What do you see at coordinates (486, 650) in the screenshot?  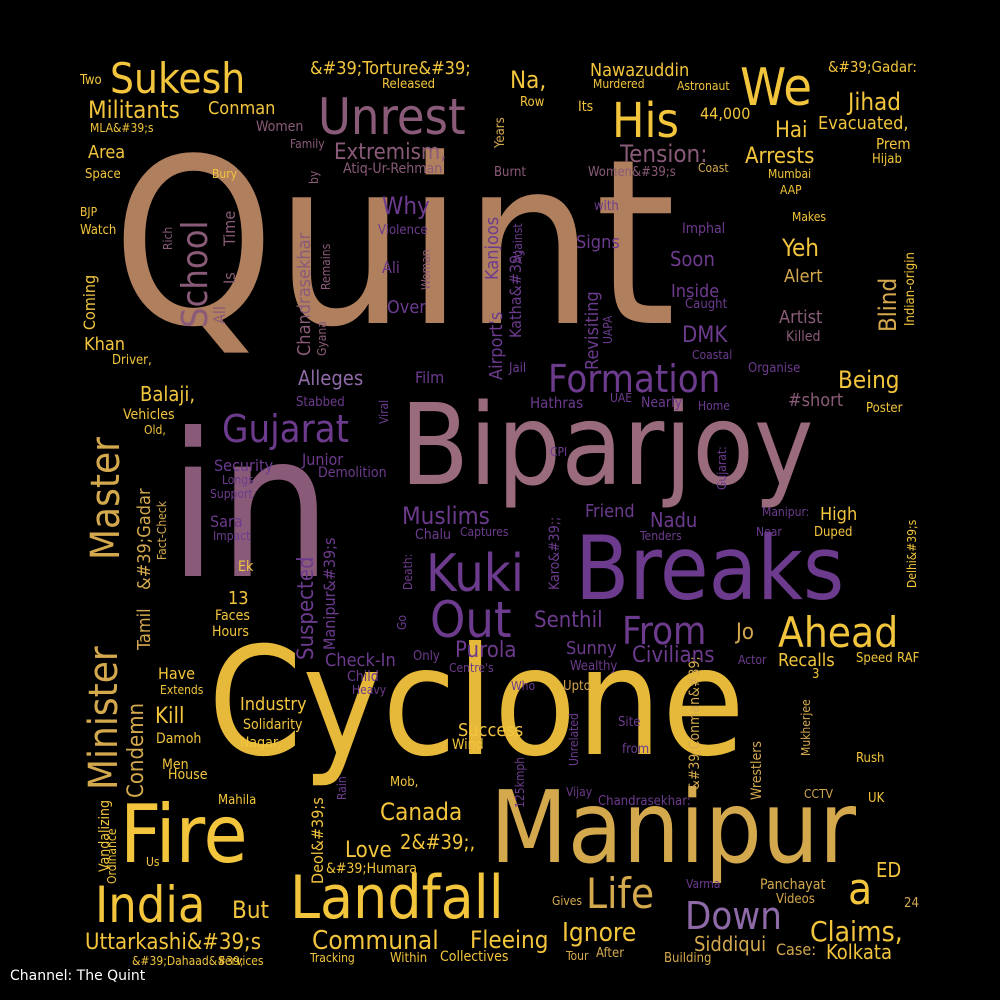 I see `cloud-word: Purola` at bounding box center [486, 650].